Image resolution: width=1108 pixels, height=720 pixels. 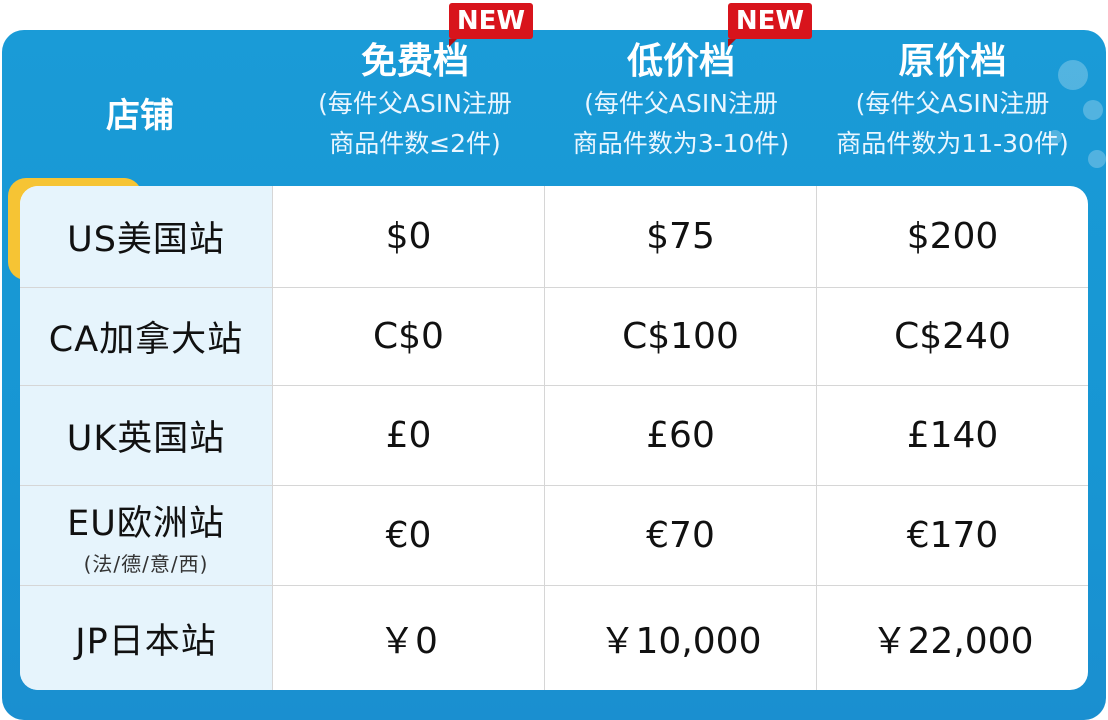 What do you see at coordinates (952, 436) in the screenshot?
I see `price-cell: £140` at bounding box center [952, 436].